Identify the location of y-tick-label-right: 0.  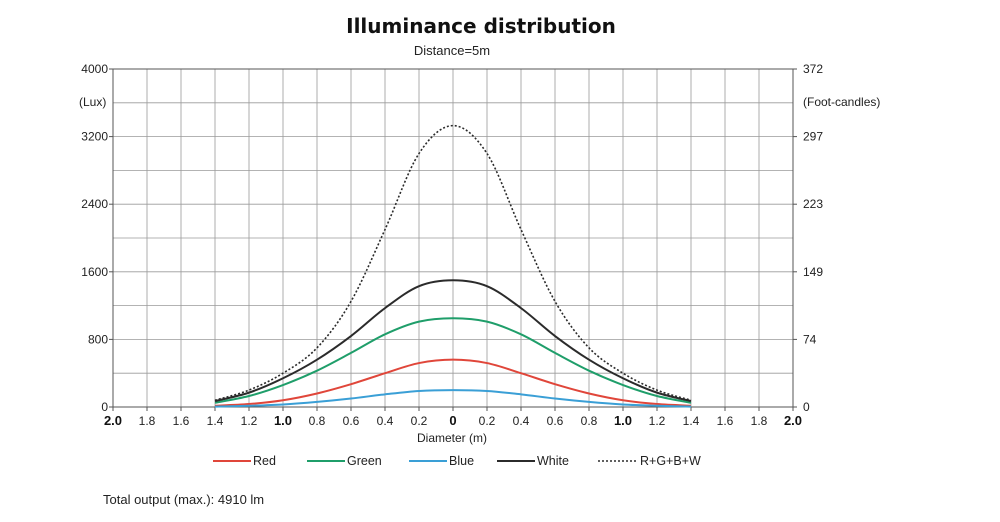
(806, 407).